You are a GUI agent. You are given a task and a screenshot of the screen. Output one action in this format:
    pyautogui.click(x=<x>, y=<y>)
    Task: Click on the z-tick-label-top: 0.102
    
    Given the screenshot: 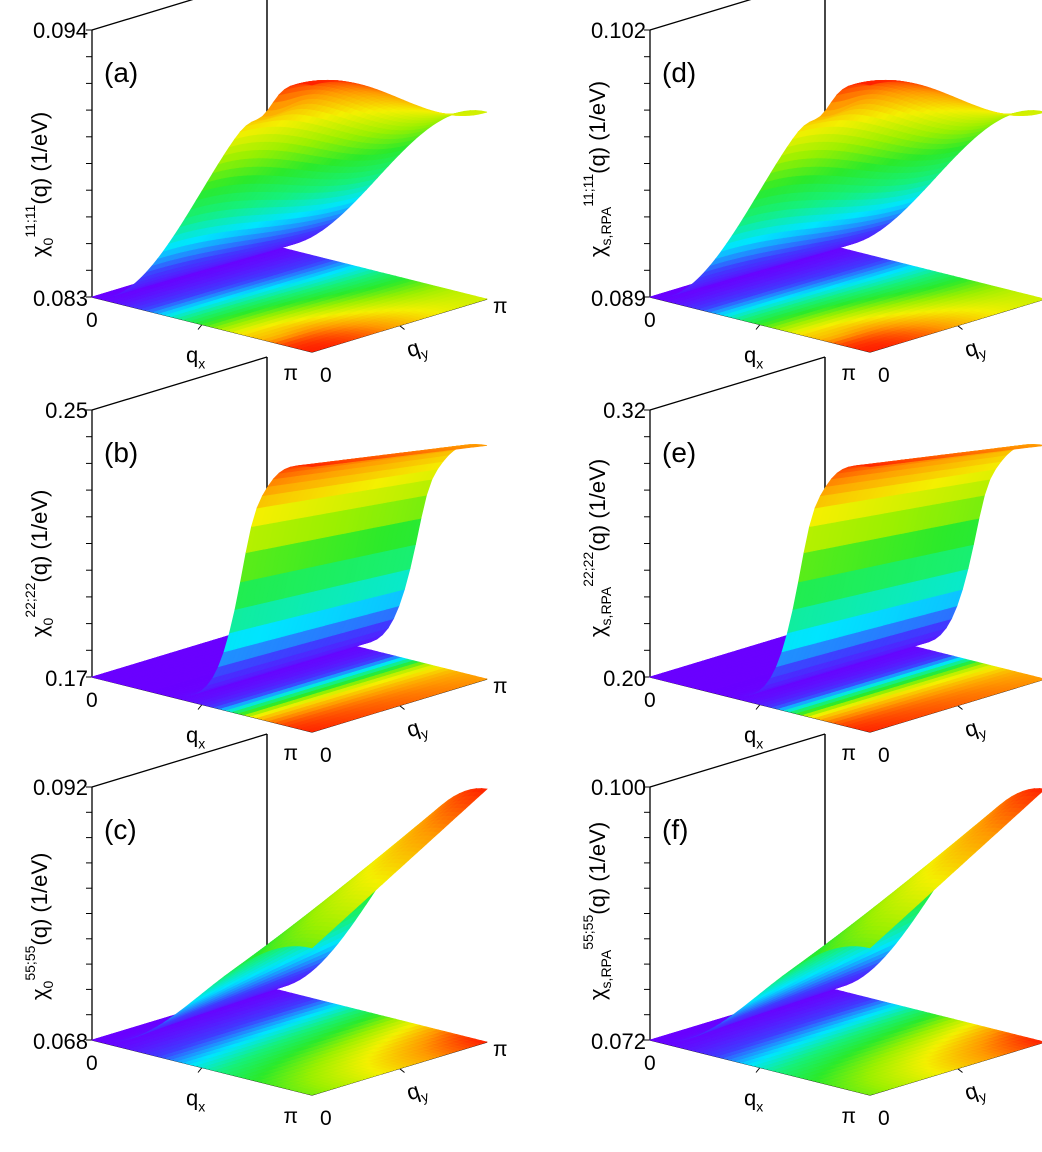 What is the action you would take?
    pyautogui.click(x=618, y=30)
    